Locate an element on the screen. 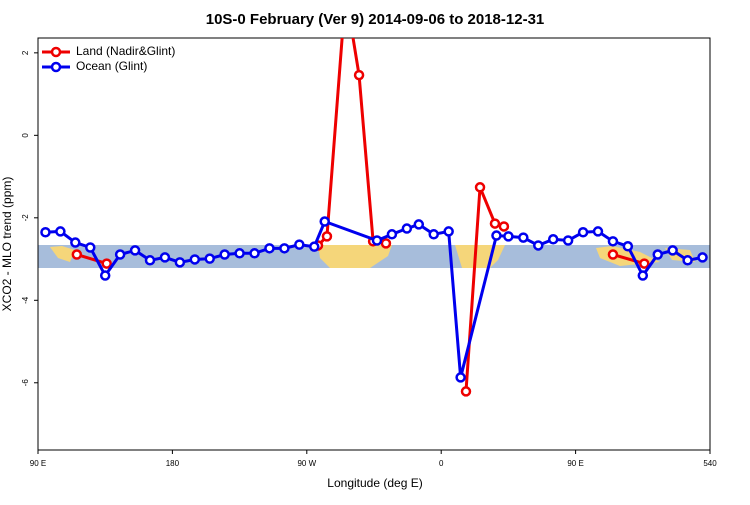 The image size is (750, 505). y-axis-label: XCO2 - MLO trend (ppm) is located at coordinates (7, 244).